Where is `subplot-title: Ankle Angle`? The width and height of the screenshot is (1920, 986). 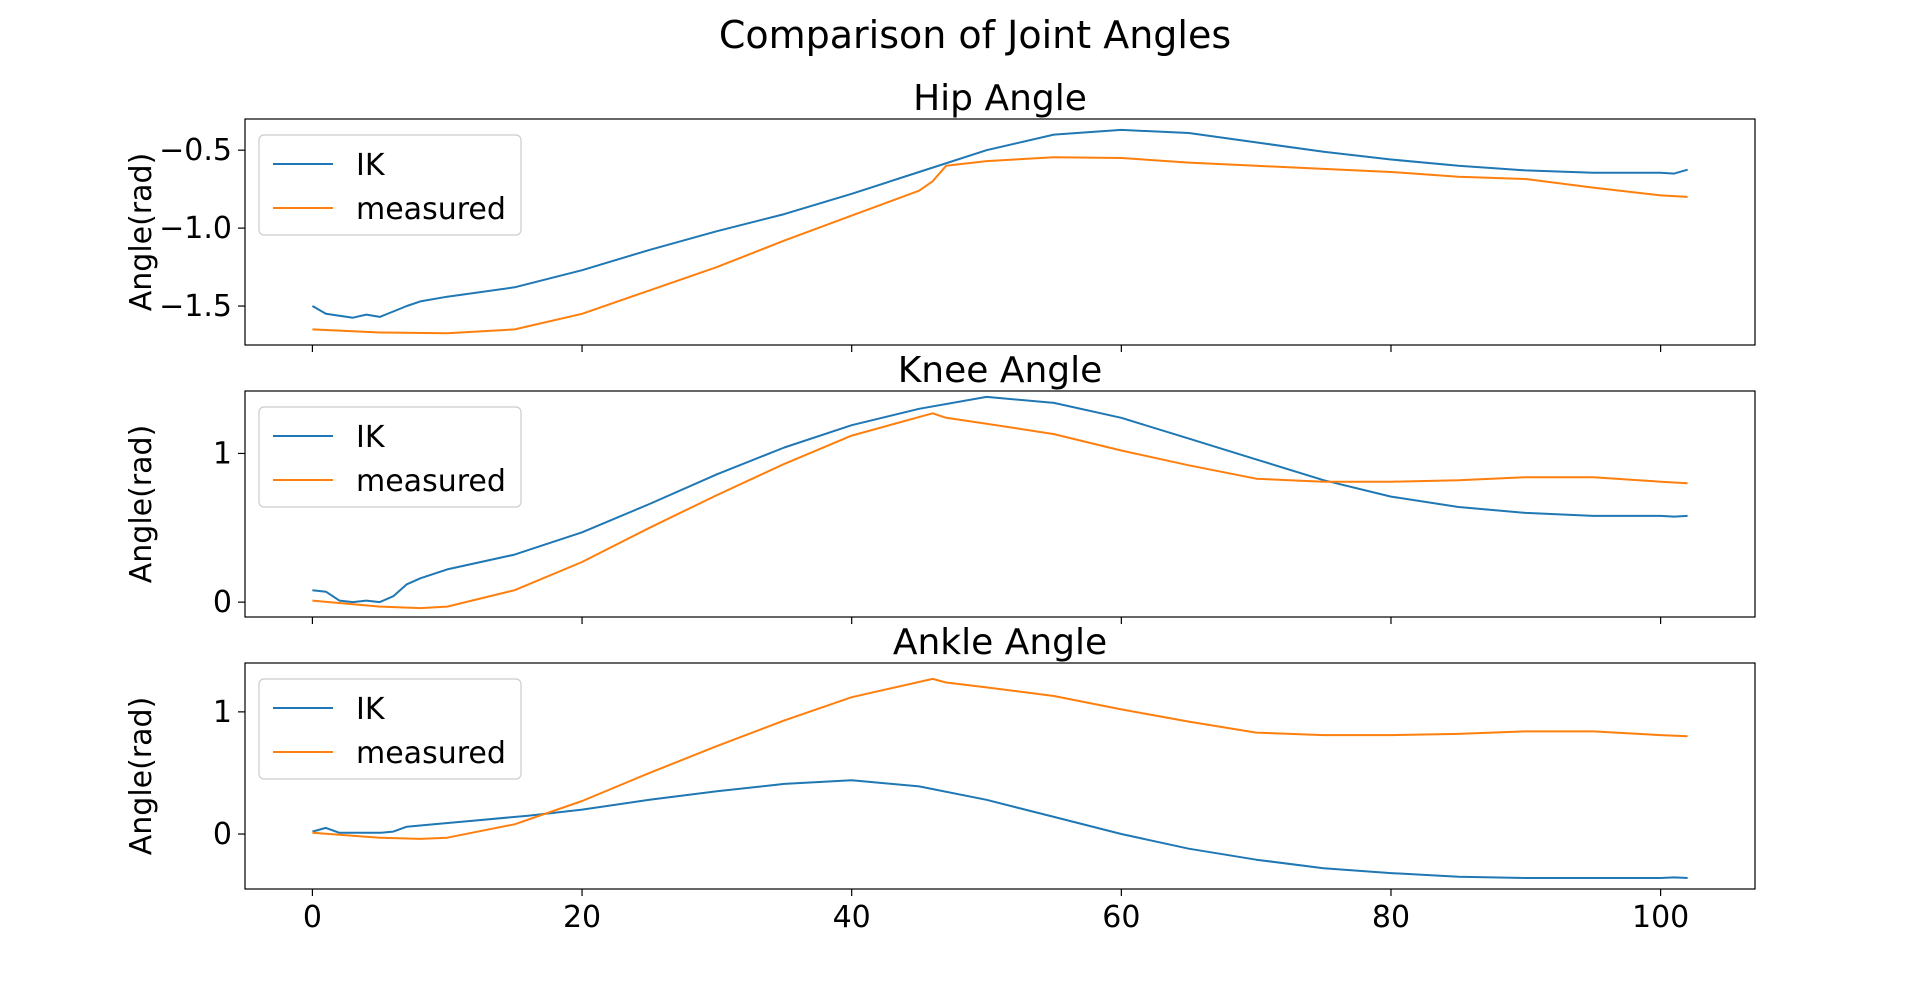
subplot-title: Ankle Angle is located at coordinates (1000, 642).